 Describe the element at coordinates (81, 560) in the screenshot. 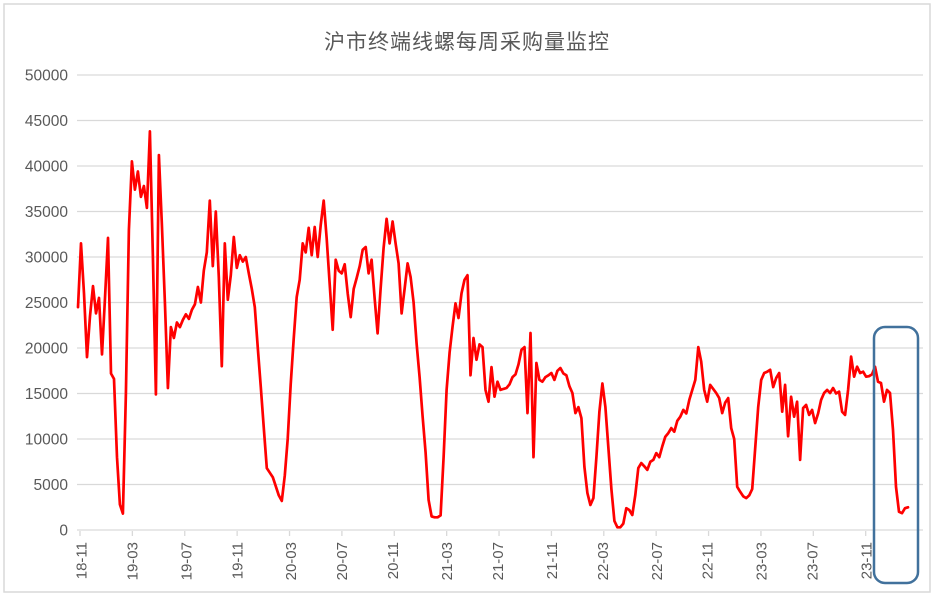

I see `x-tick-label: 18-11` at that location.